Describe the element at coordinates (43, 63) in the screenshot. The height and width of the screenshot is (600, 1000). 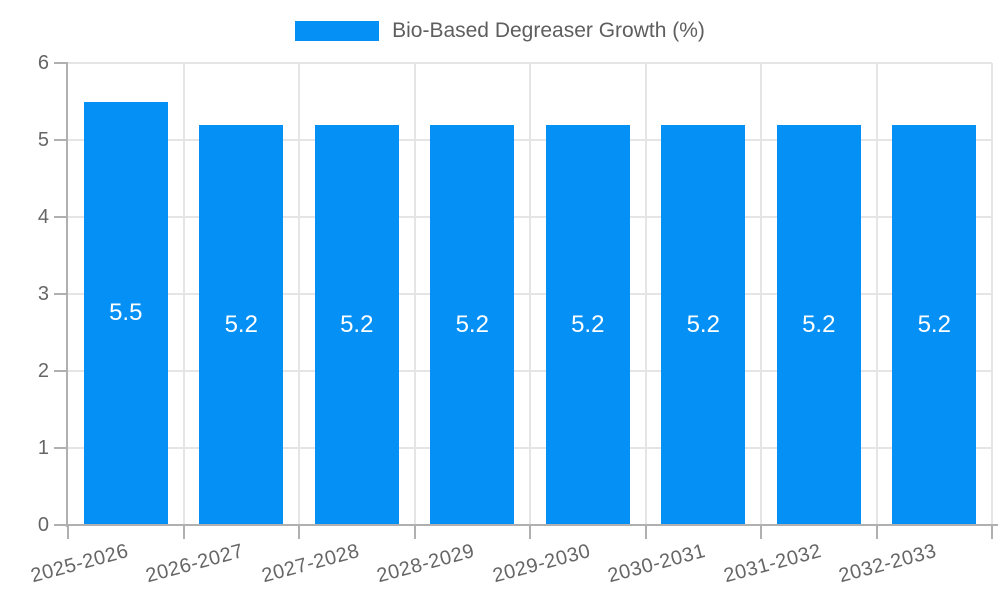
I see `y-axis-label: 6` at that location.